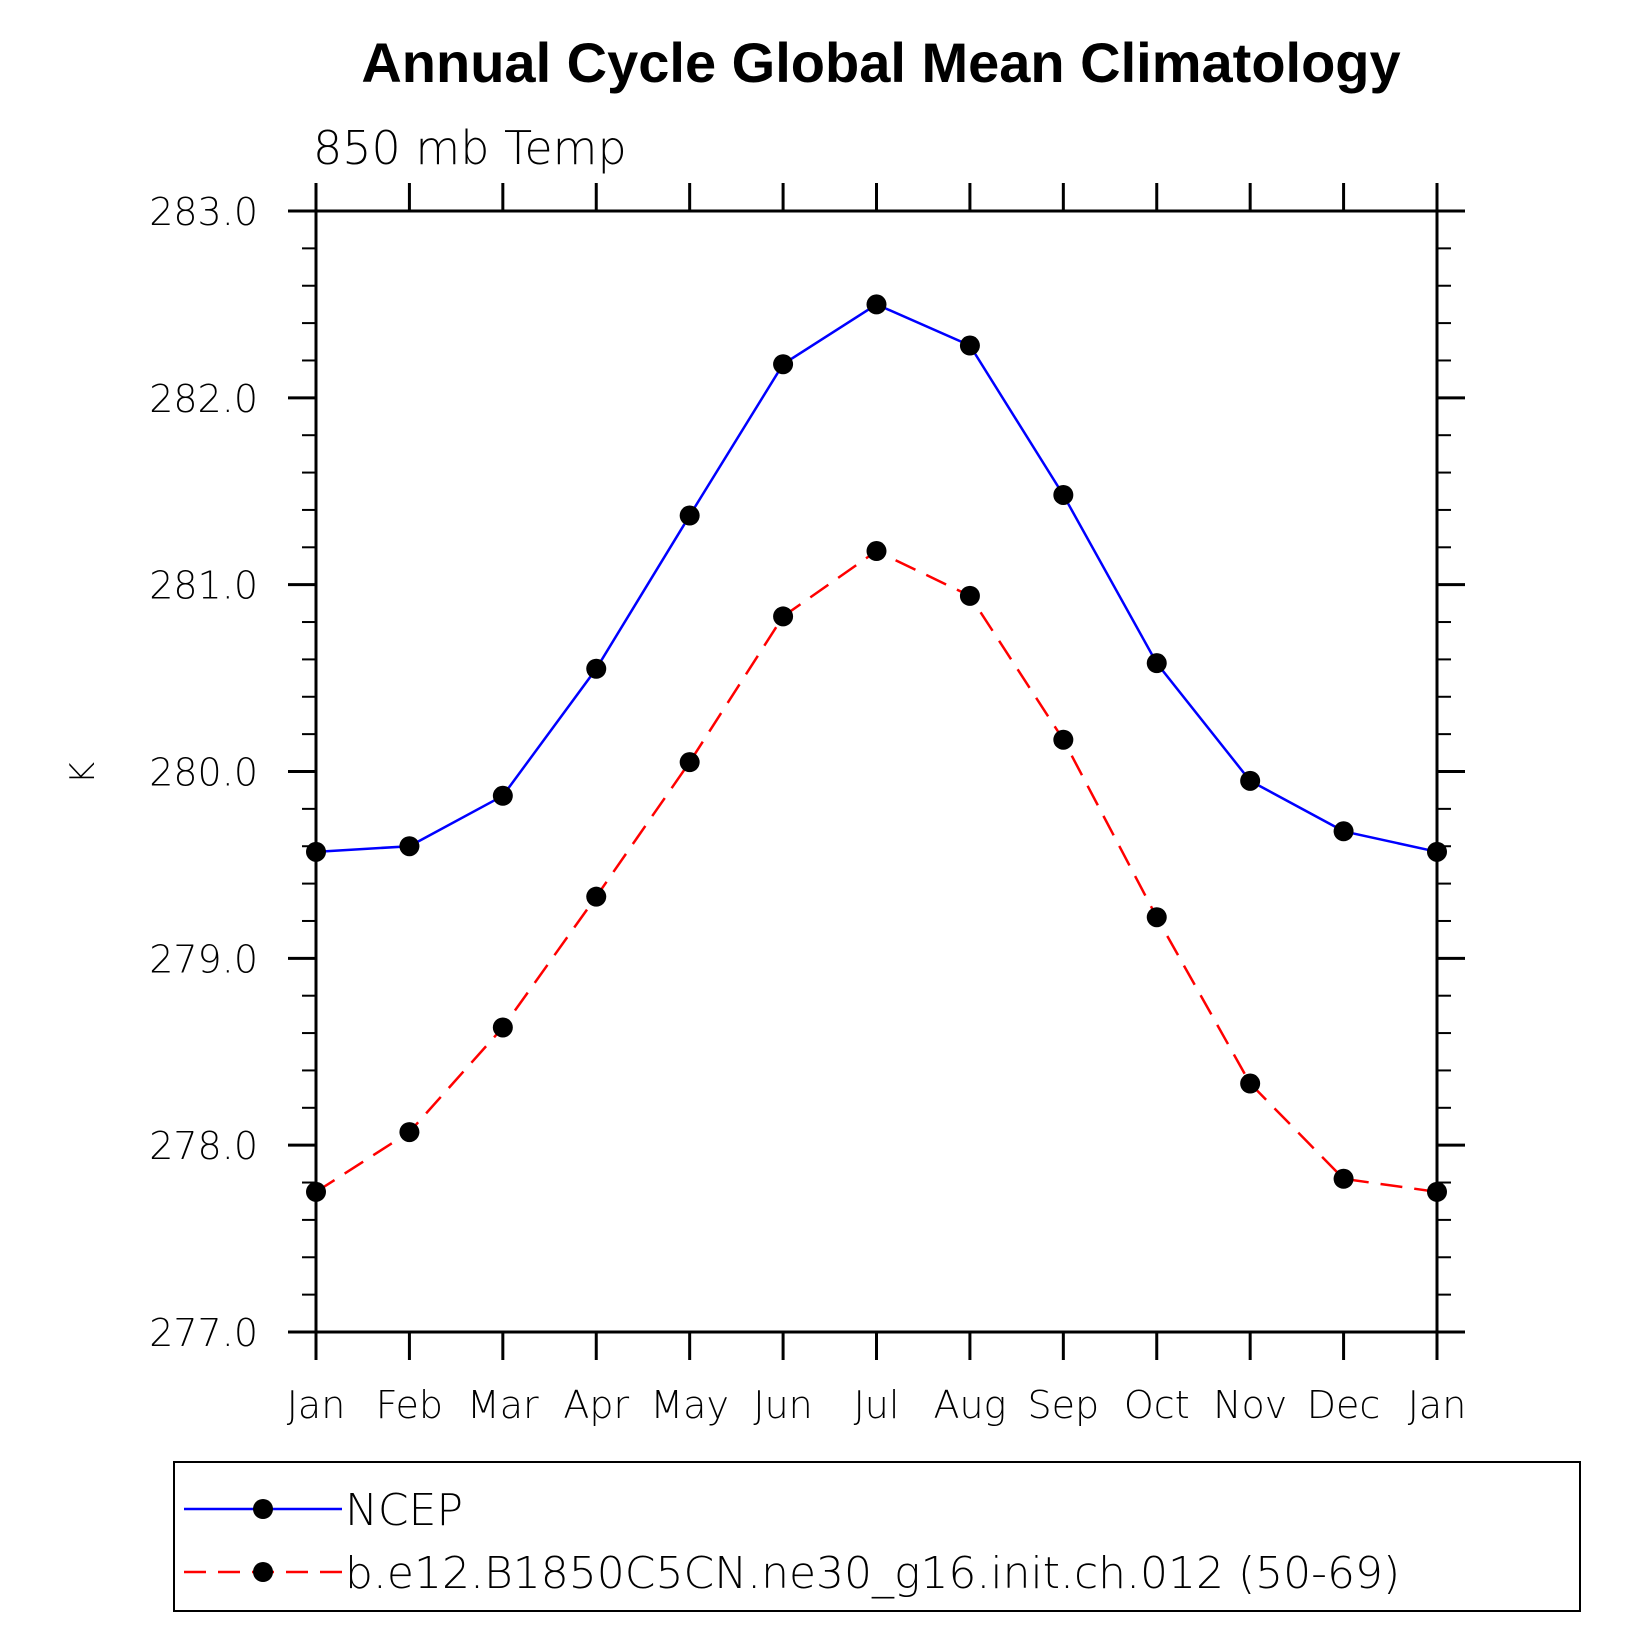 The height and width of the screenshot is (1636, 1636). What do you see at coordinates (503, 1405) in the screenshot?
I see `x-tick-label: Mar` at bounding box center [503, 1405].